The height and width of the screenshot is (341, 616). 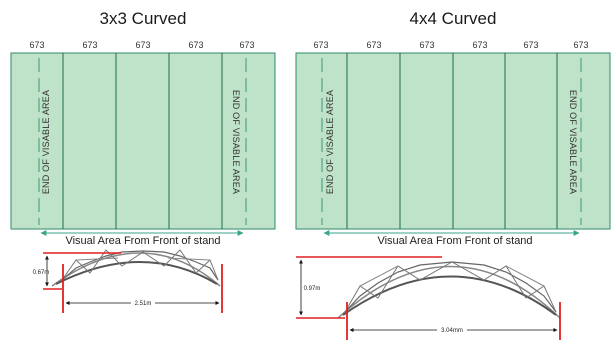 What do you see at coordinates (143, 18) in the screenshot?
I see `panel-title: 3x3 Curved` at bounding box center [143, 18].